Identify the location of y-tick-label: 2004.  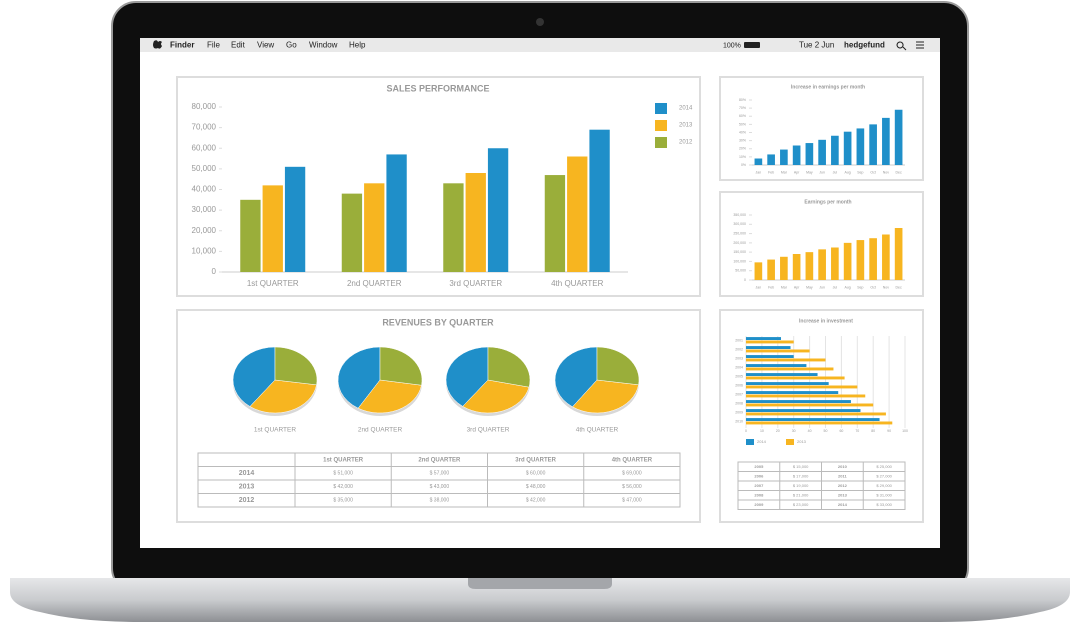
(739, 367).